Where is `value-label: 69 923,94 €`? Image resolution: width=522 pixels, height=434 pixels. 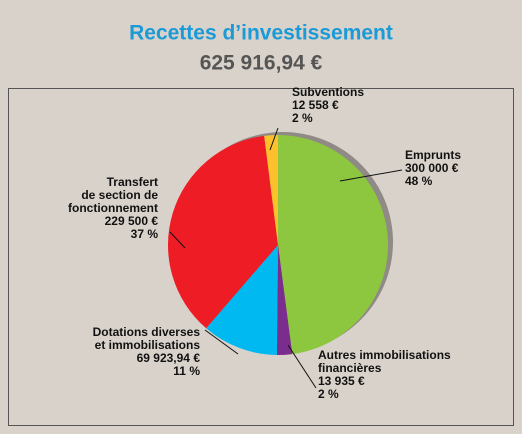 value-label: 69 923,94 € is located at coordinates (169, 358).